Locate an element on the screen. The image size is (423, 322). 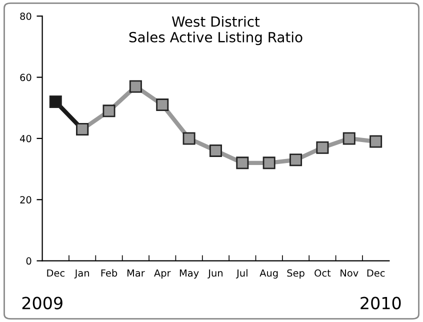
y-tick-label: 0 is located at coordinates (29, 261).